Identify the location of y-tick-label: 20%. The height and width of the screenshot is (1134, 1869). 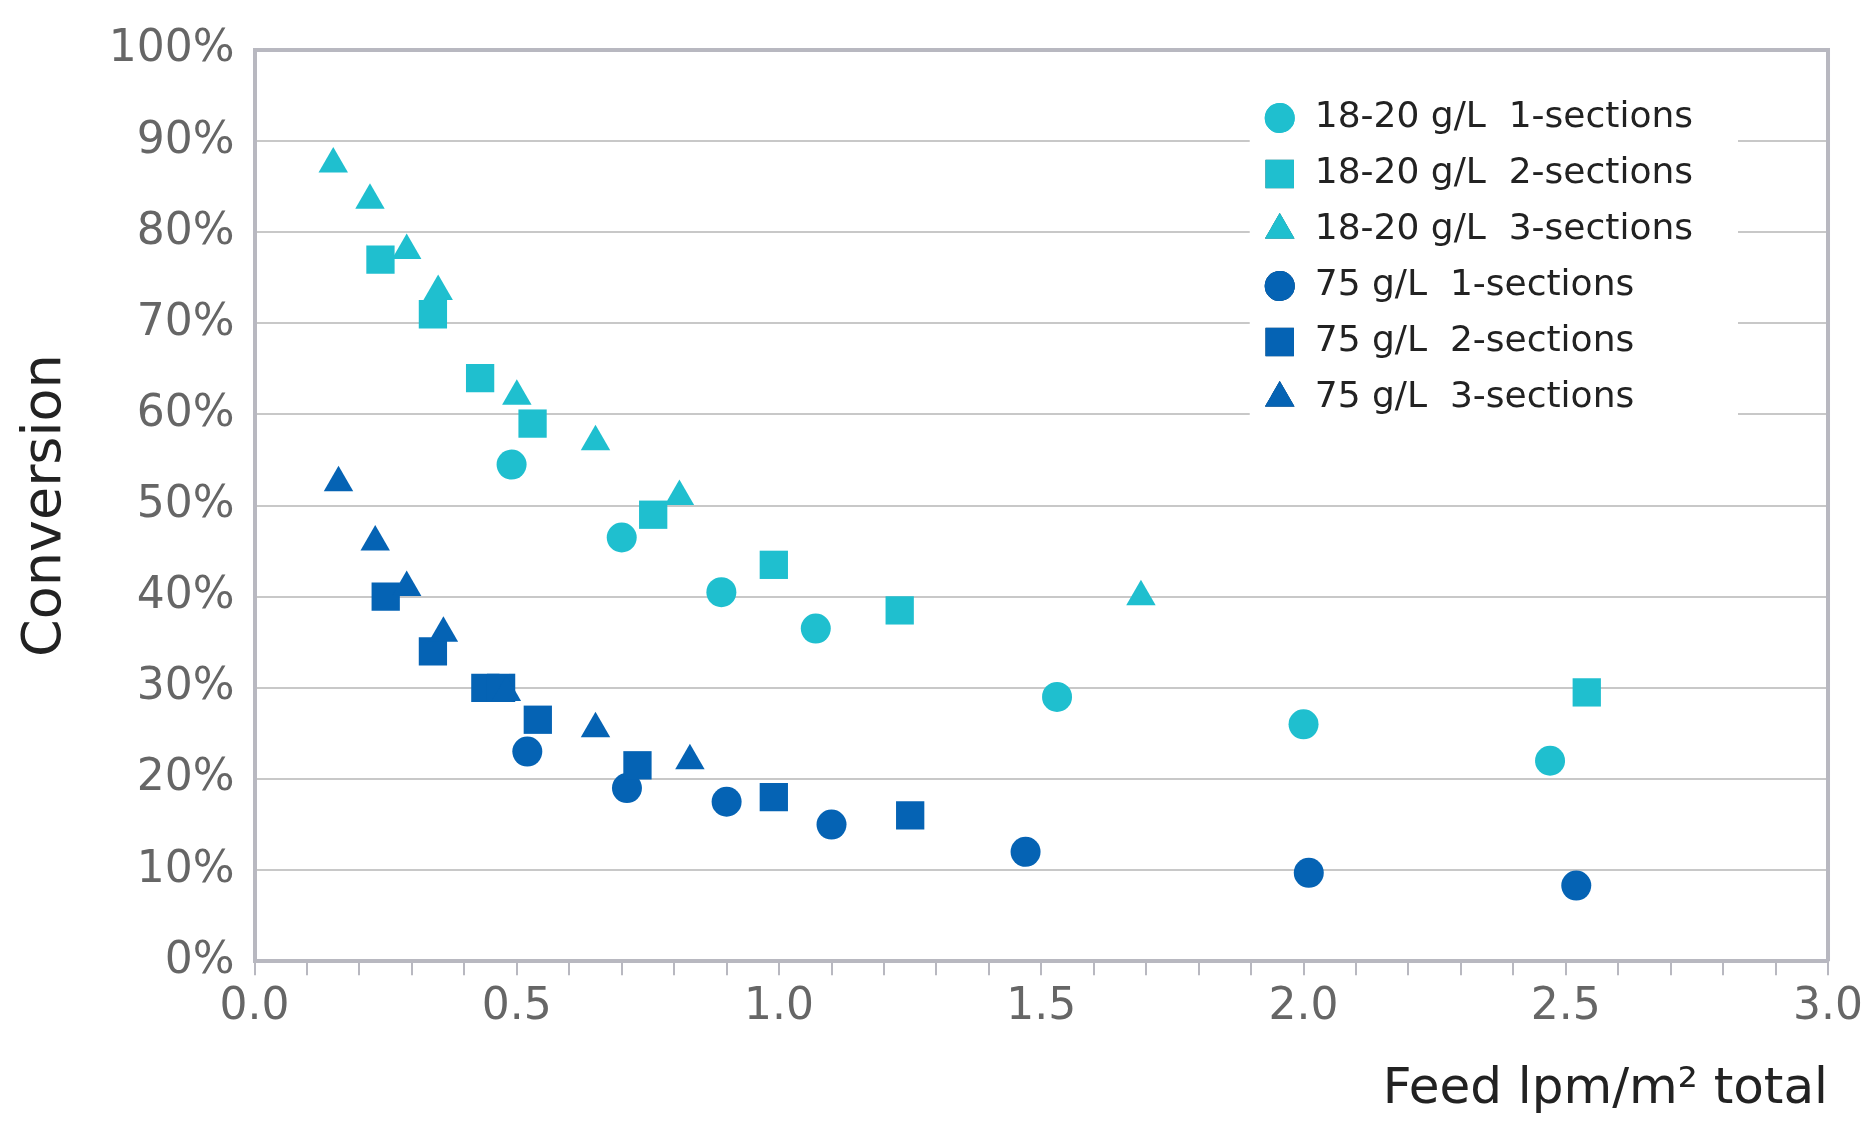
(185, 775).